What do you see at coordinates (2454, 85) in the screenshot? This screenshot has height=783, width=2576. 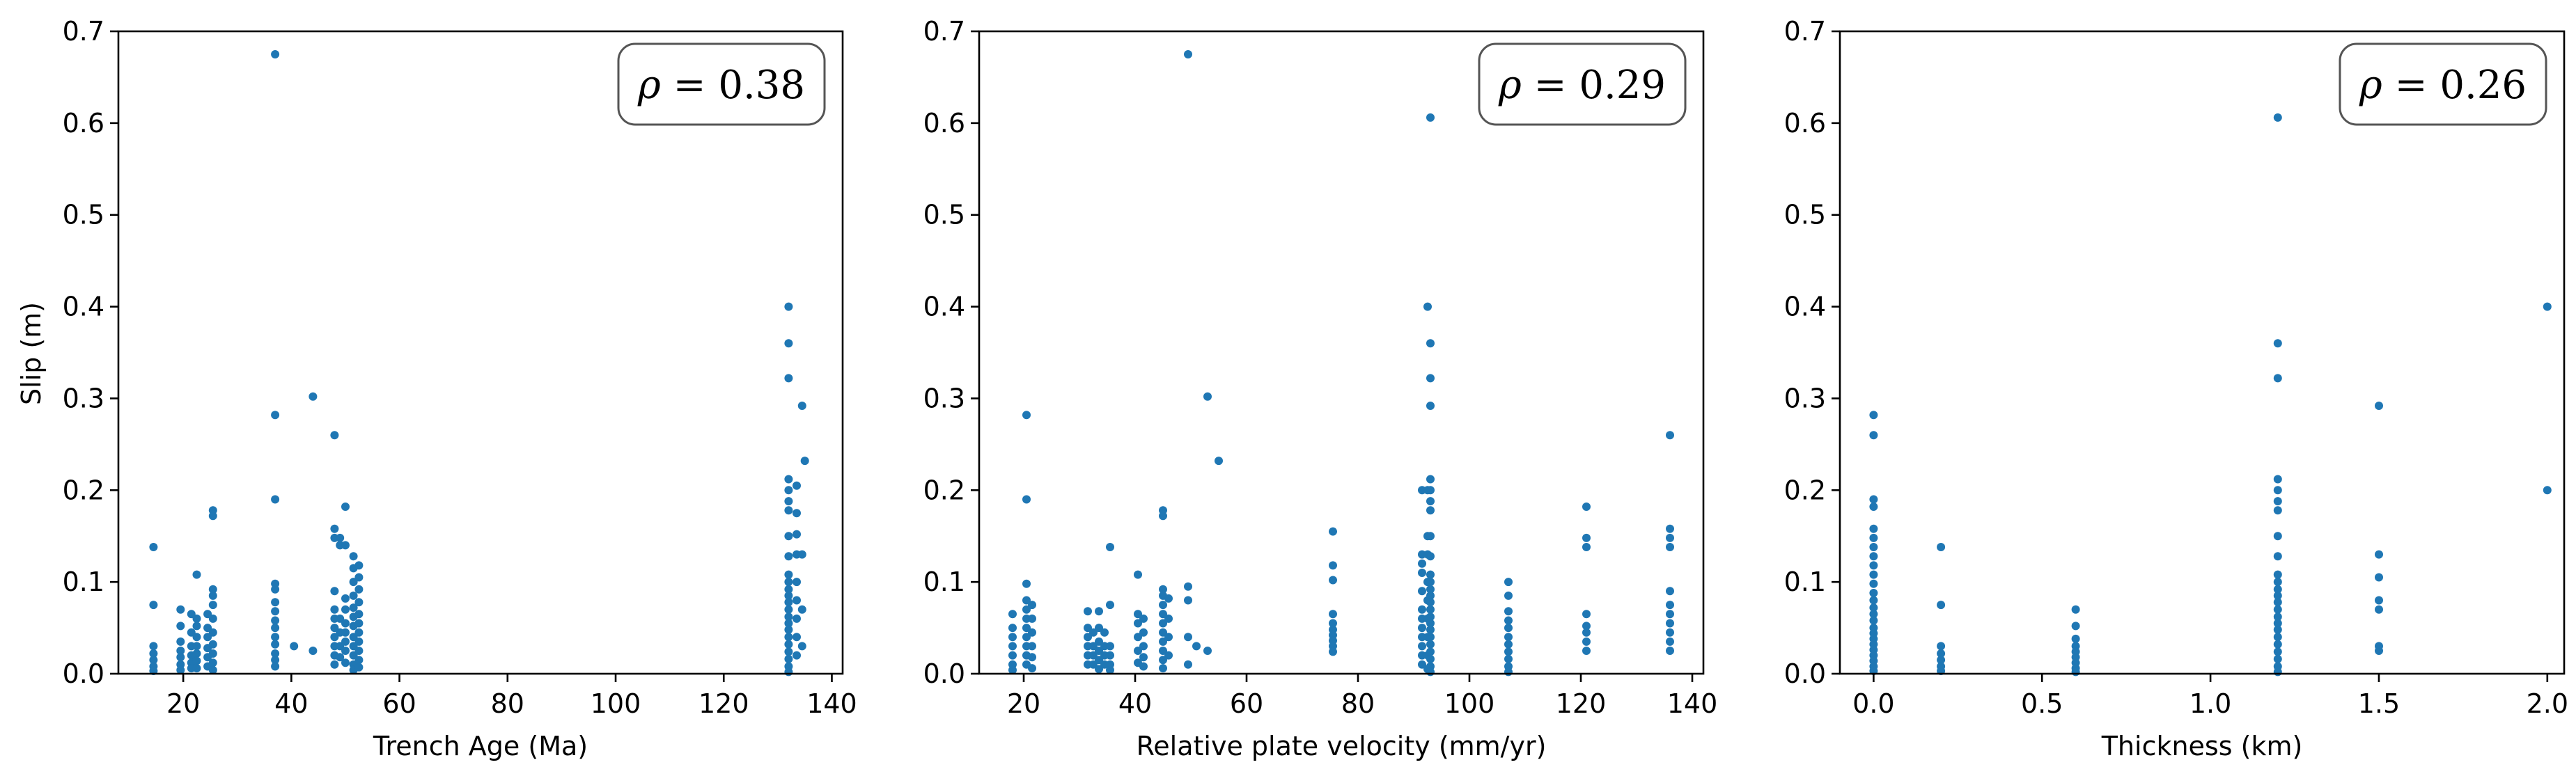 I see `rho-value: = 0.26` at bounding box center [2454, 85].